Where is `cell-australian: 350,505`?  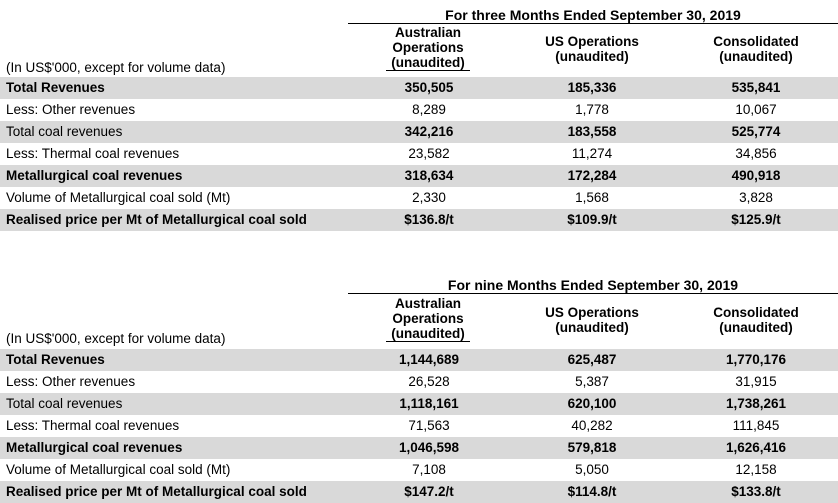 cell-australian: 350,505 is located at coordinates (429, 87).